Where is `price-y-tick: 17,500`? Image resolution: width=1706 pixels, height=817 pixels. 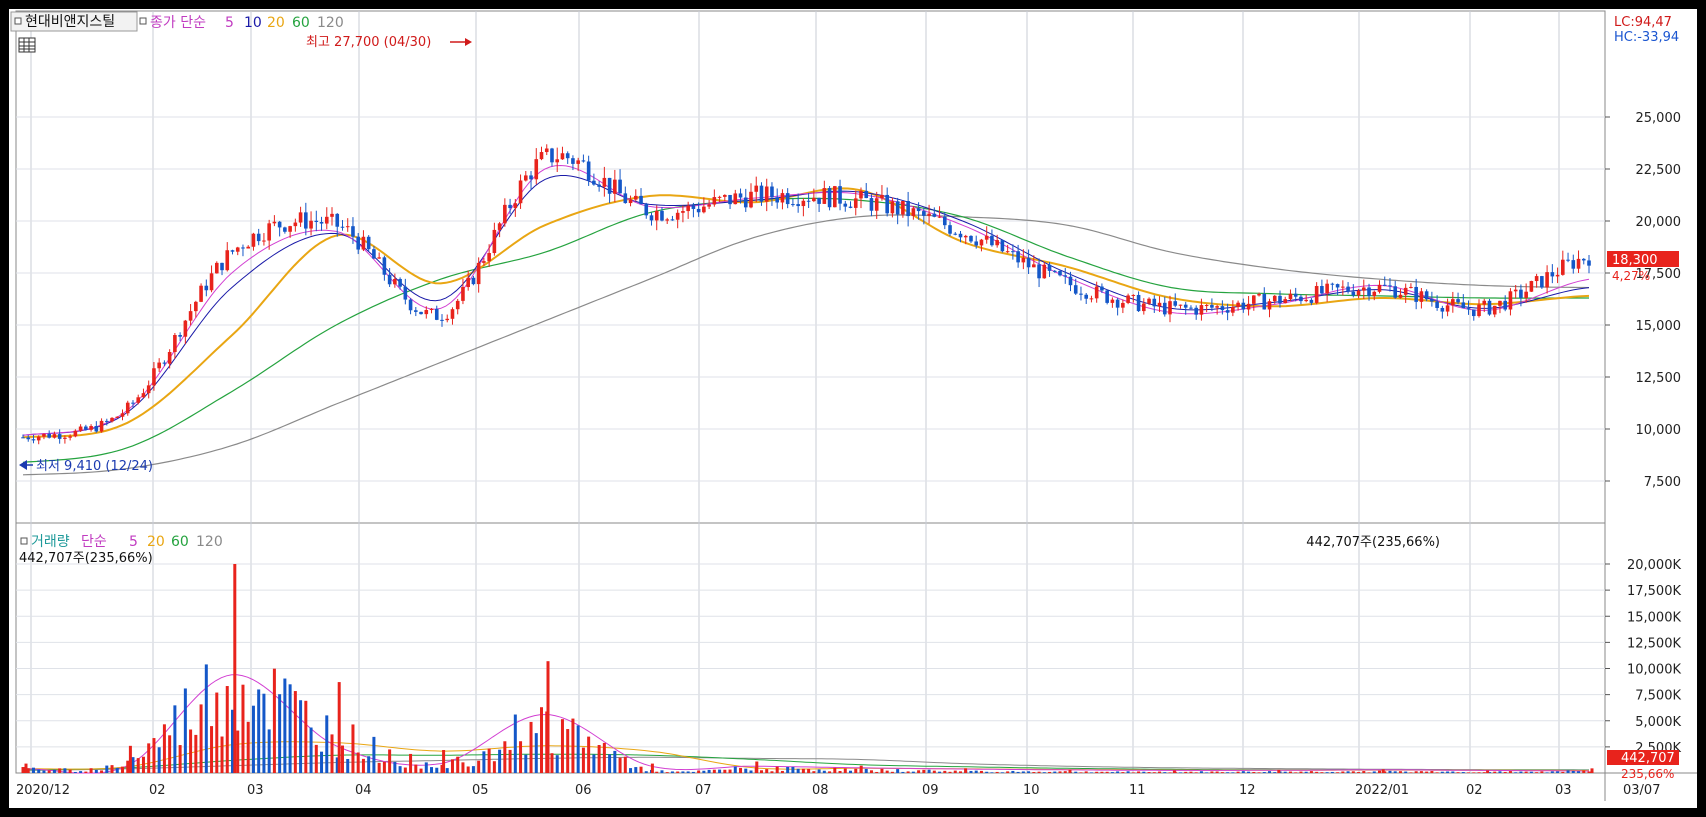
price-y-tick: 17,500 is located at coordinates (1659, 274).